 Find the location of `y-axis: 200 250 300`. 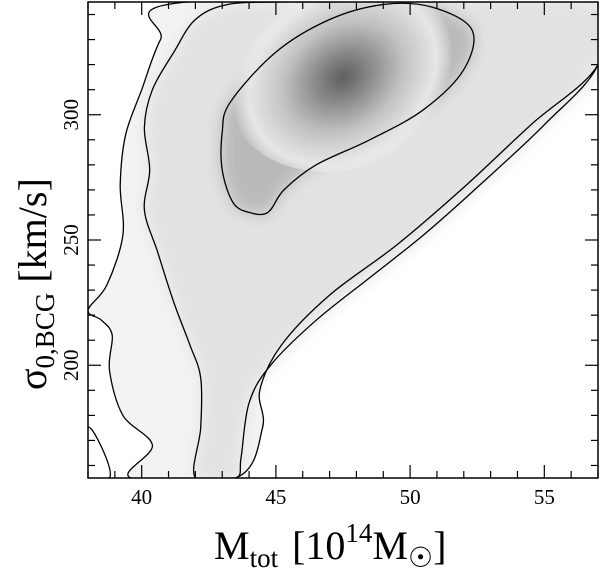

y-axis: 200 250 300 is located at coordinates (71, 240).